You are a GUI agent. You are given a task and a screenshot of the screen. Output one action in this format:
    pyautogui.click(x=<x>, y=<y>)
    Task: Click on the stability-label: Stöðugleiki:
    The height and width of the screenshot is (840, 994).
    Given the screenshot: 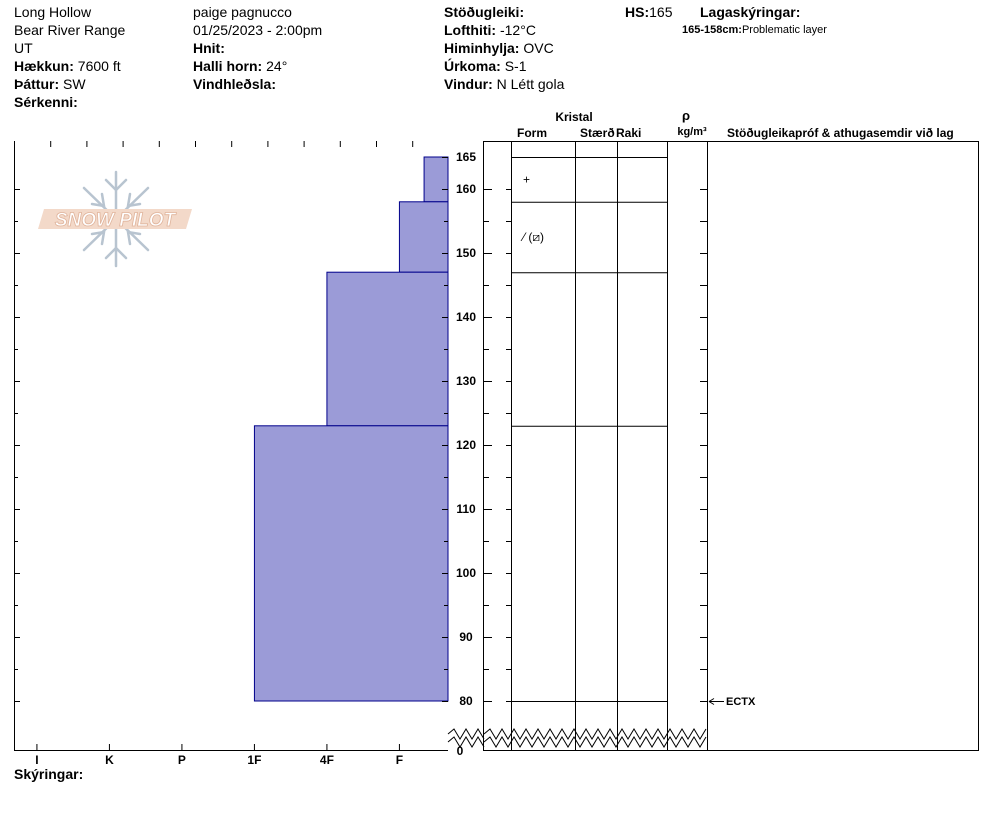 What is the action you would take?
    pyautogui.click(x=484, y=12)
    